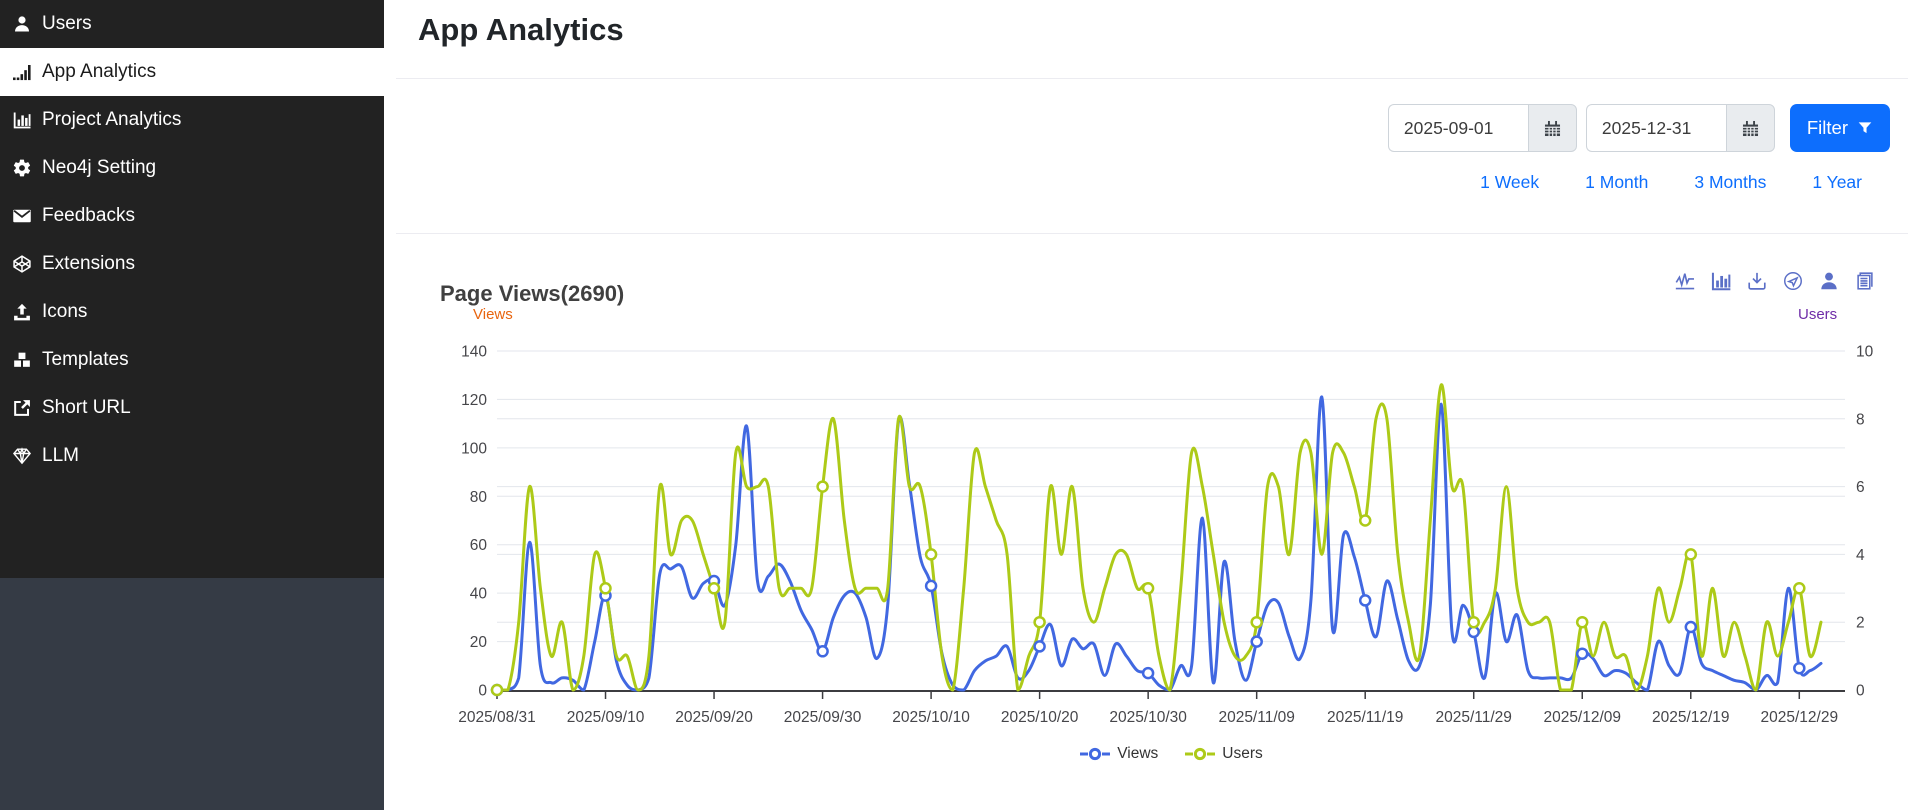 This screenshot has height=810, width=1920. I want to click on quick-range-1-week: 1 Week, so click(1510, 182).